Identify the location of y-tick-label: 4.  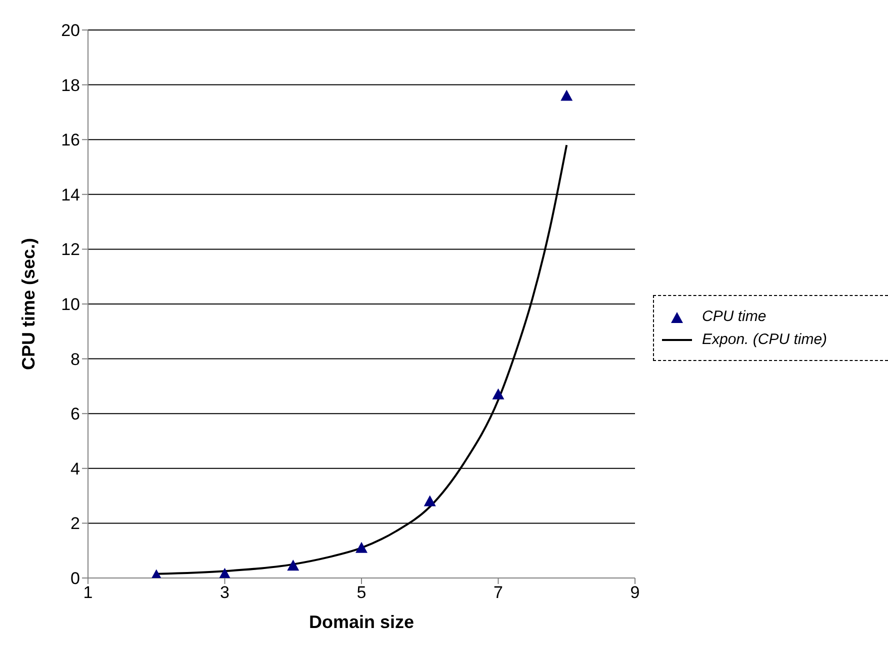
(75, 468).